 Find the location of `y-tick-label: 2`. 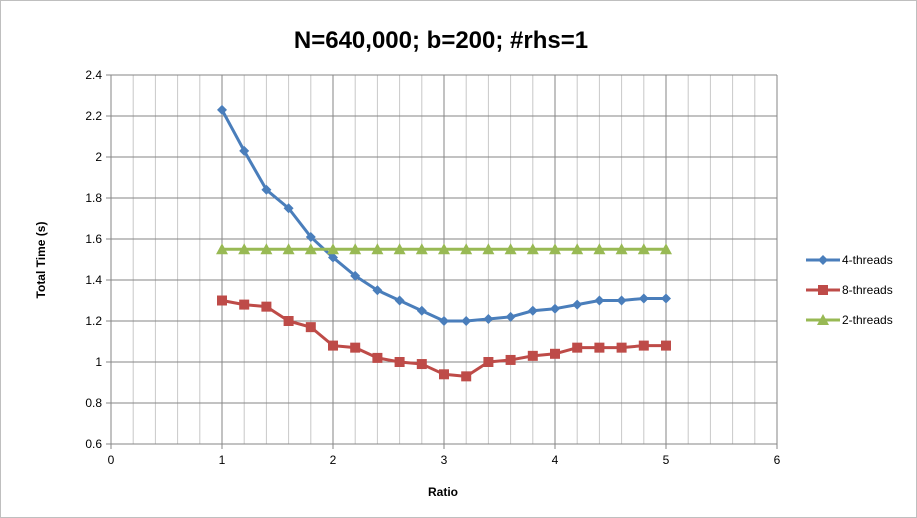

y-tick-label: 2 is located at coordinates (98, 157).